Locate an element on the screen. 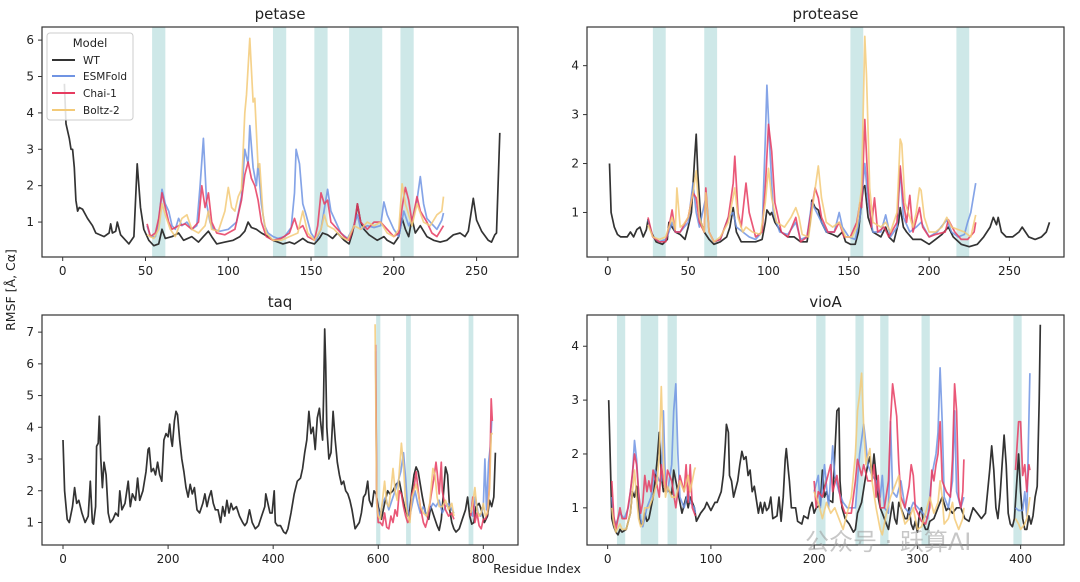 This screenshot has width=1080, height=582. series-line-wt is located at coordinates (279, 431).